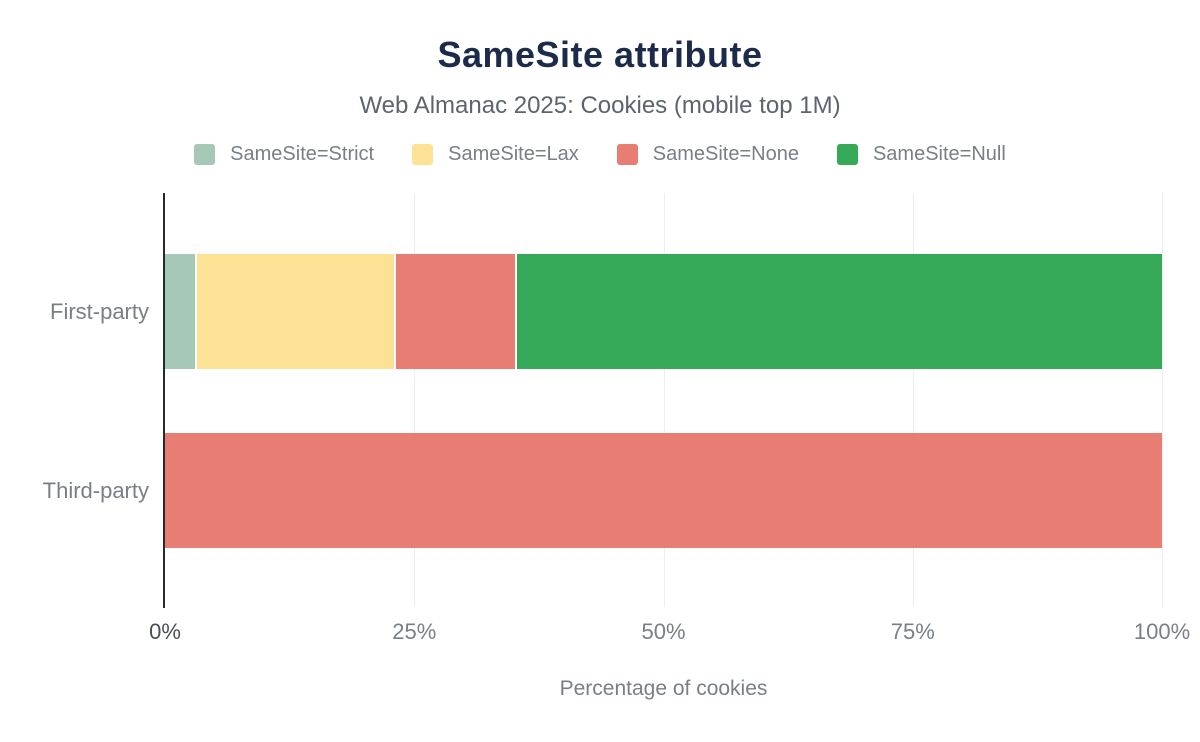  I want to click on legend-item-3: SameSite=None, so click(707, 154).